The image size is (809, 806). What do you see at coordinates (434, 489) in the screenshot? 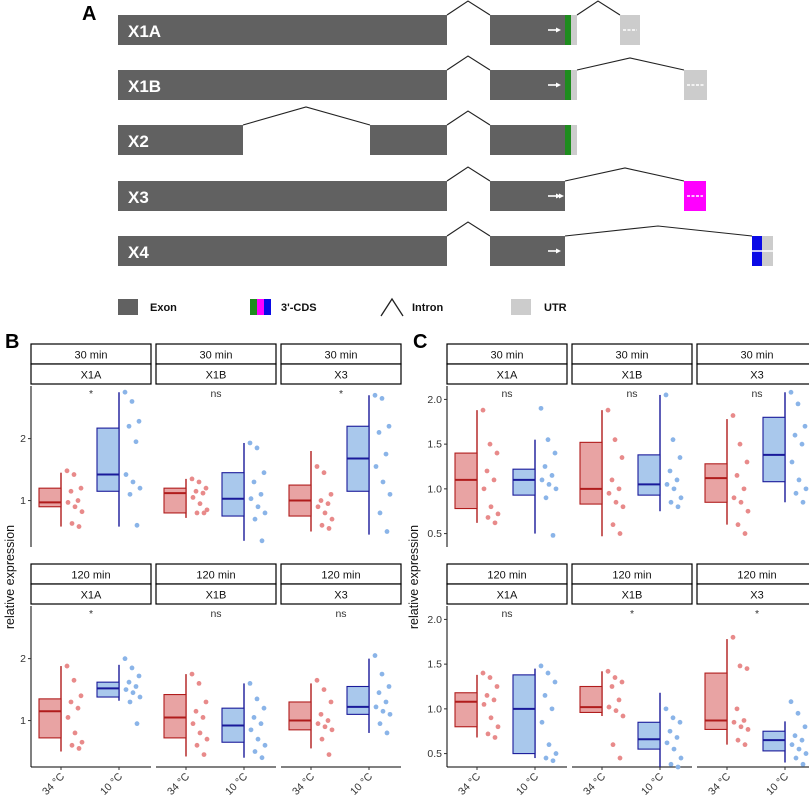
I see `y-tick-label: 1.0` at bounding box center [434, 489].